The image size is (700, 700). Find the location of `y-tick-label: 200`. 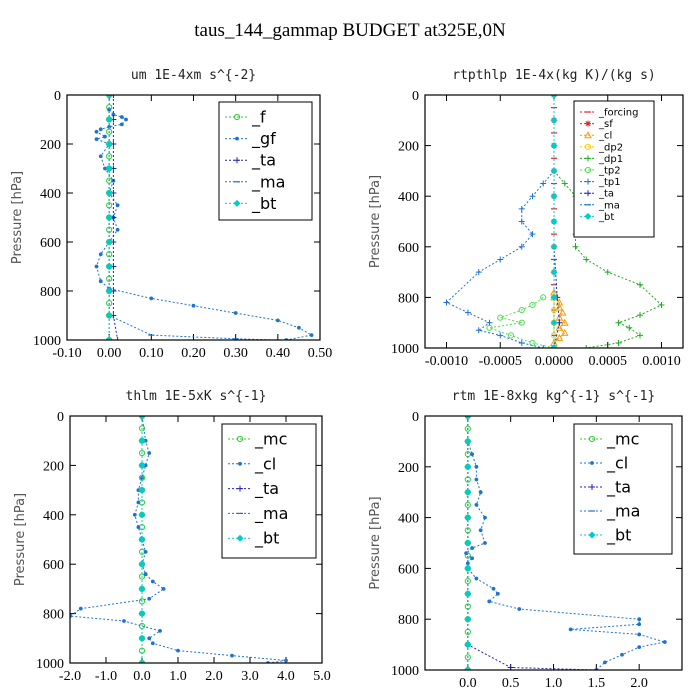

y-tick-label: 200 is located at coordinates (50, 145).